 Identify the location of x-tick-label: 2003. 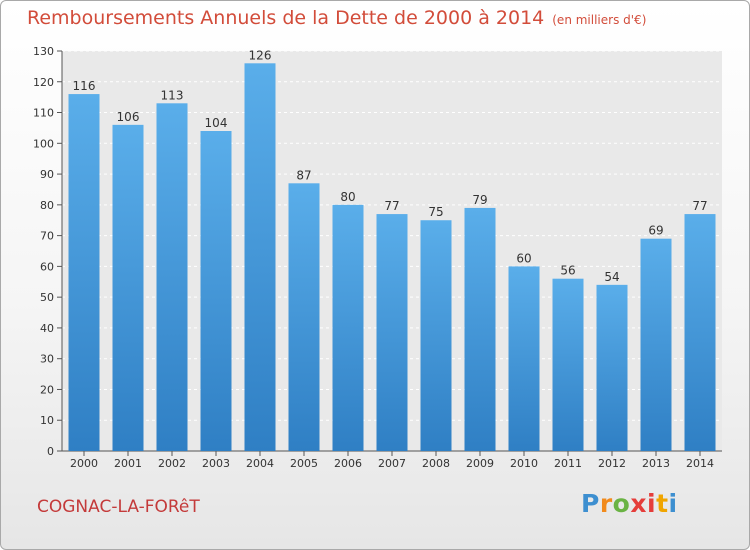
(216, 463).